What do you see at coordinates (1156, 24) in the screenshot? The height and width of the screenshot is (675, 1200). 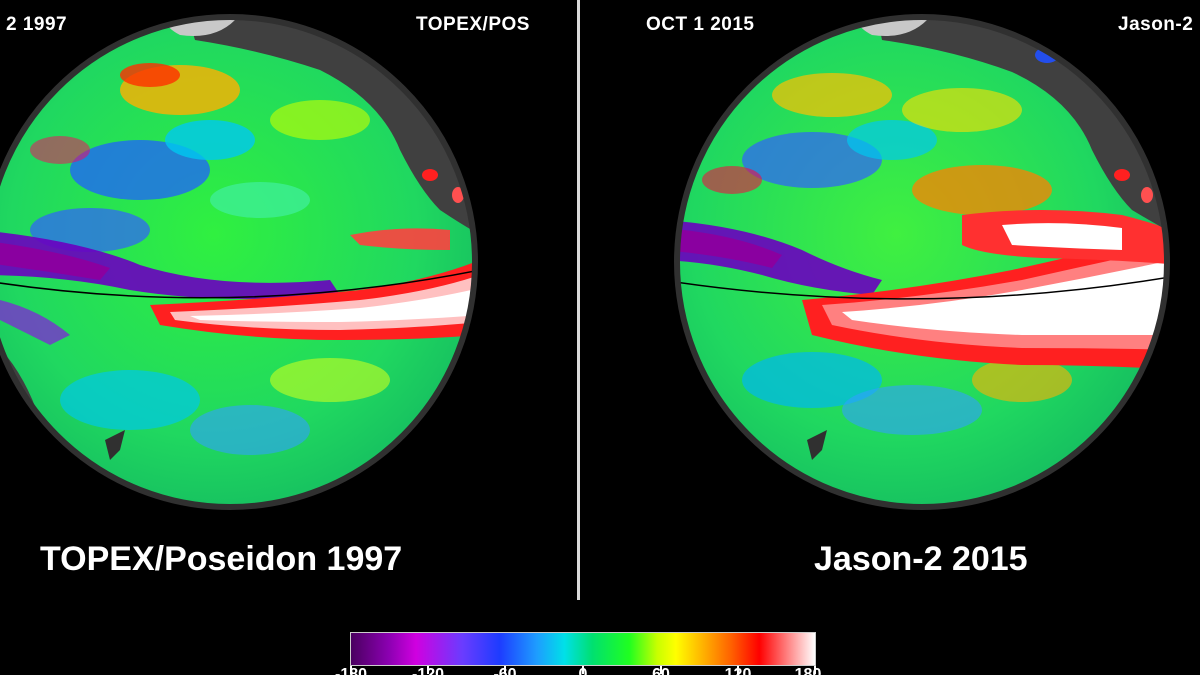 I see `satellite-label: Jason-2` at bounding box center [1156, 24].